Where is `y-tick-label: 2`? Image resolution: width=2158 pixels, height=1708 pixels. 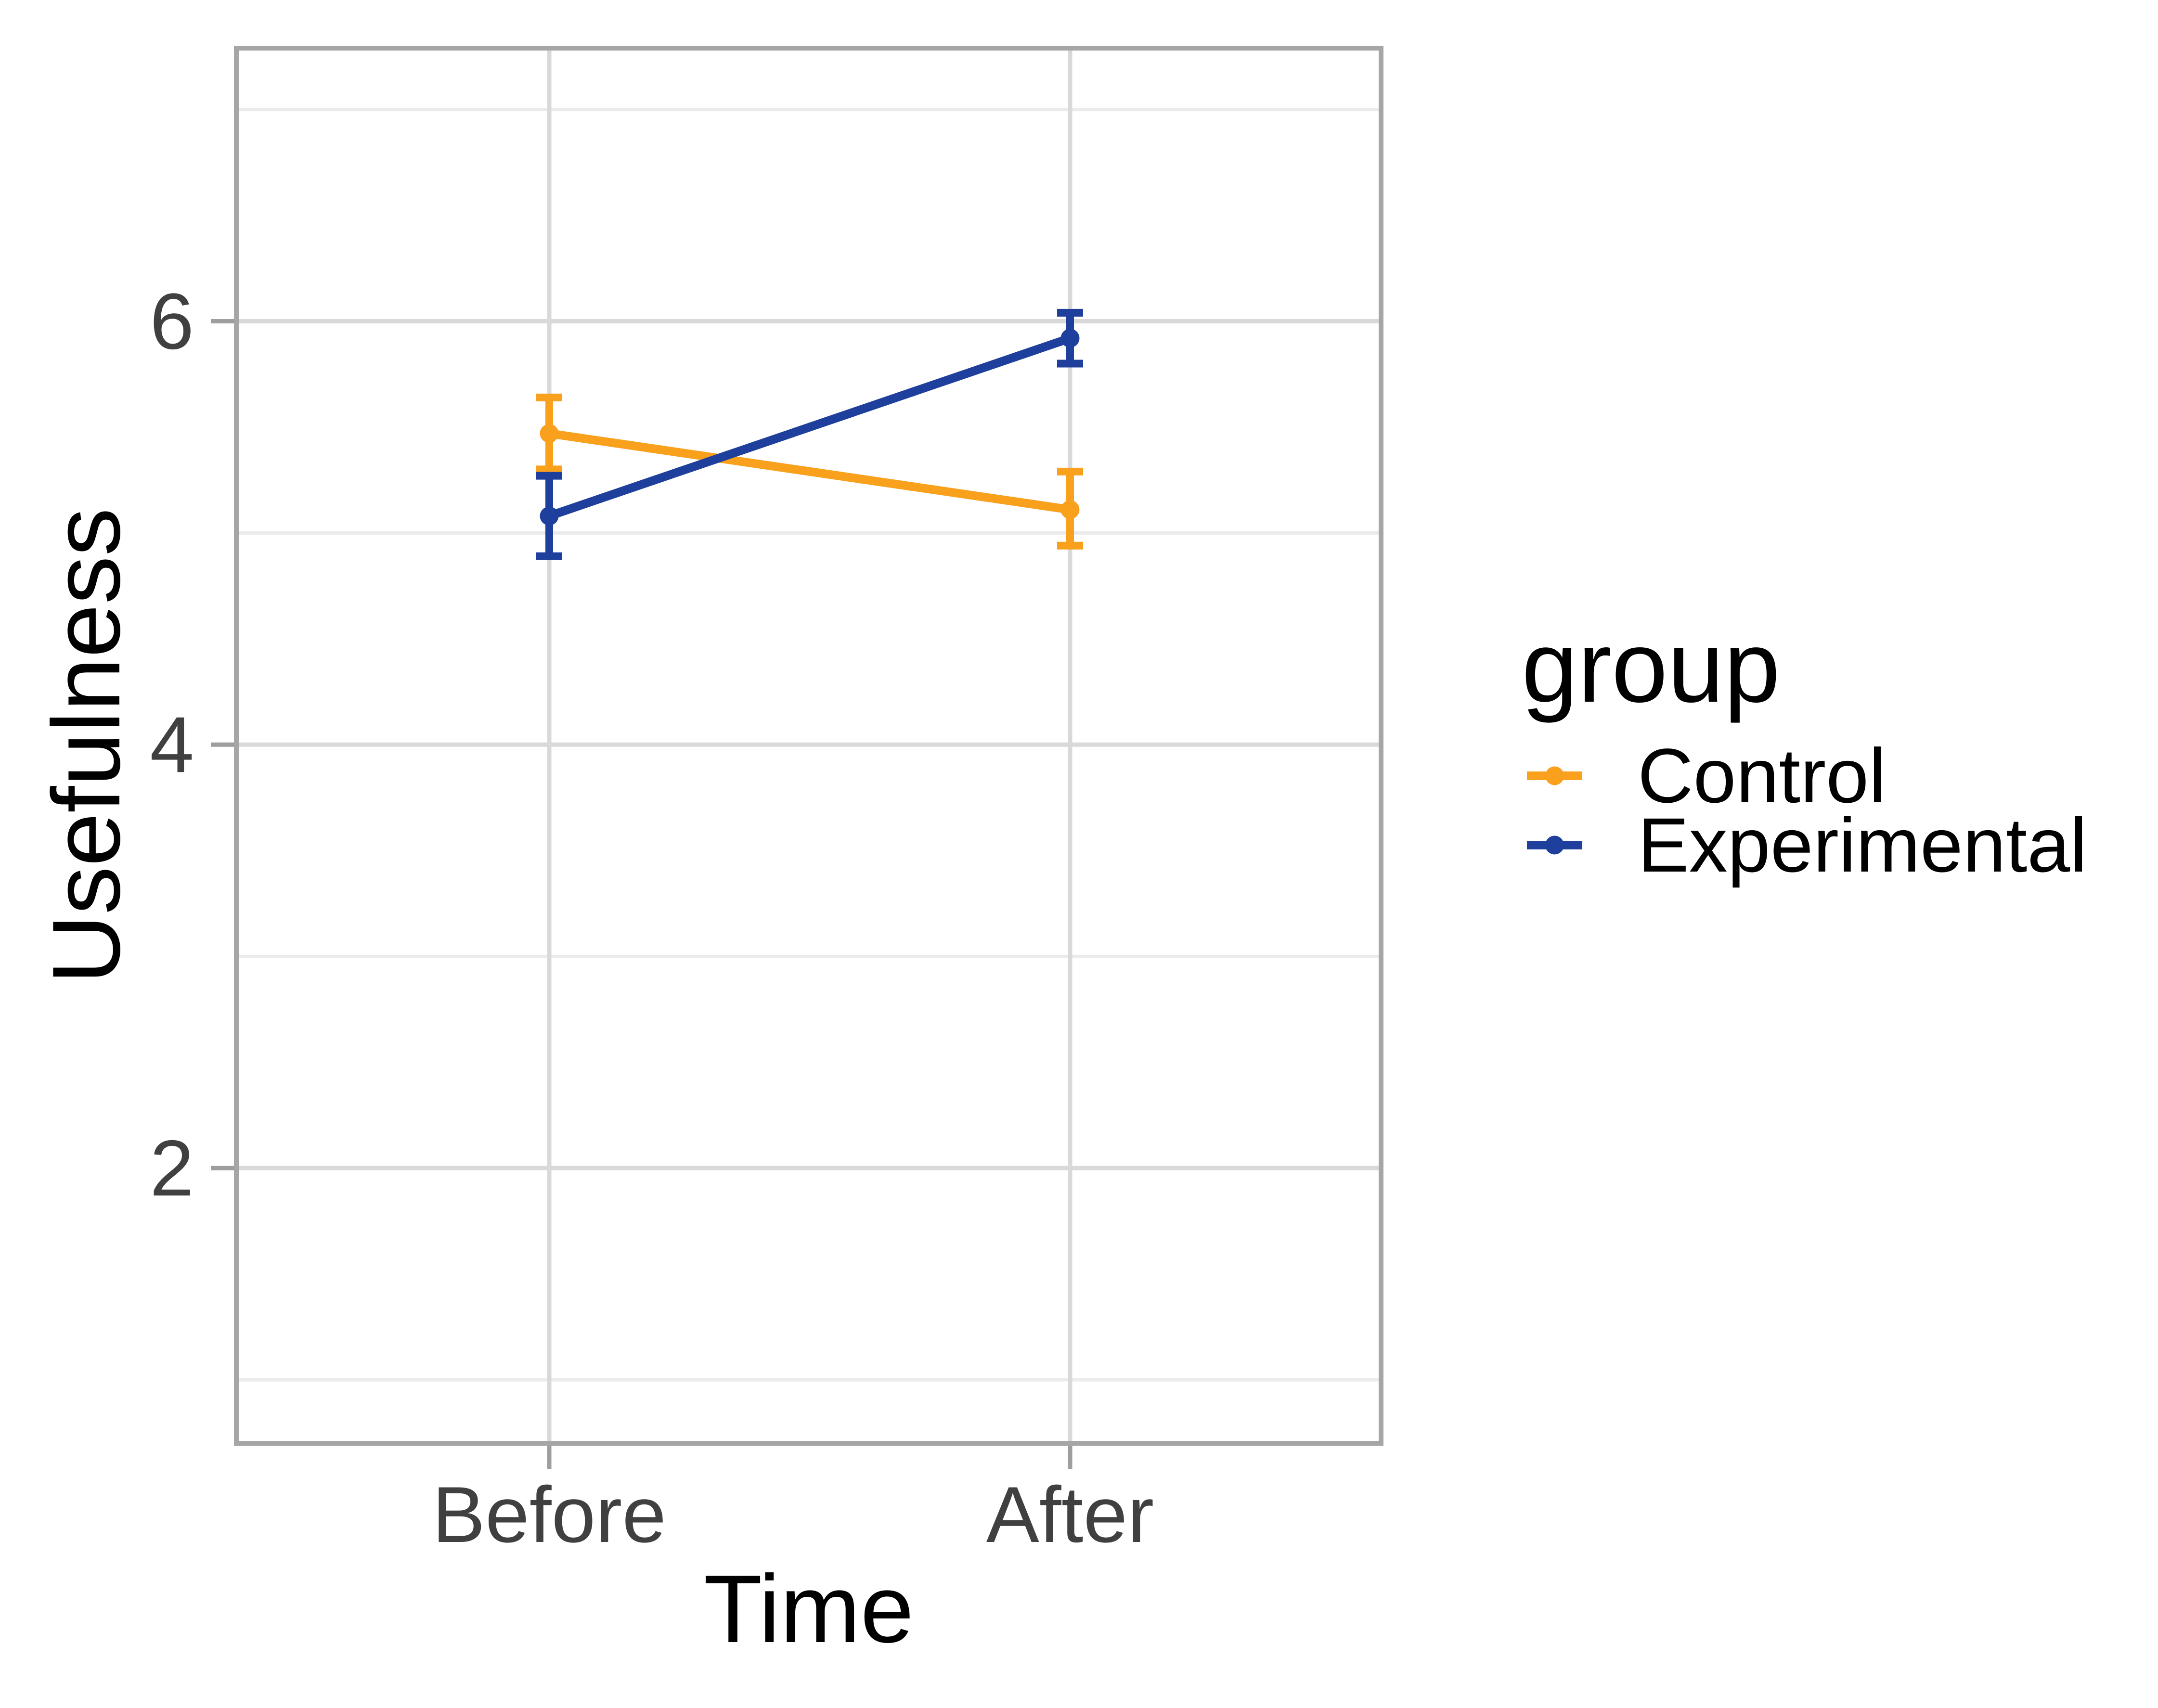
y-tick-label: 2 is located at coordinates (172, 1168).